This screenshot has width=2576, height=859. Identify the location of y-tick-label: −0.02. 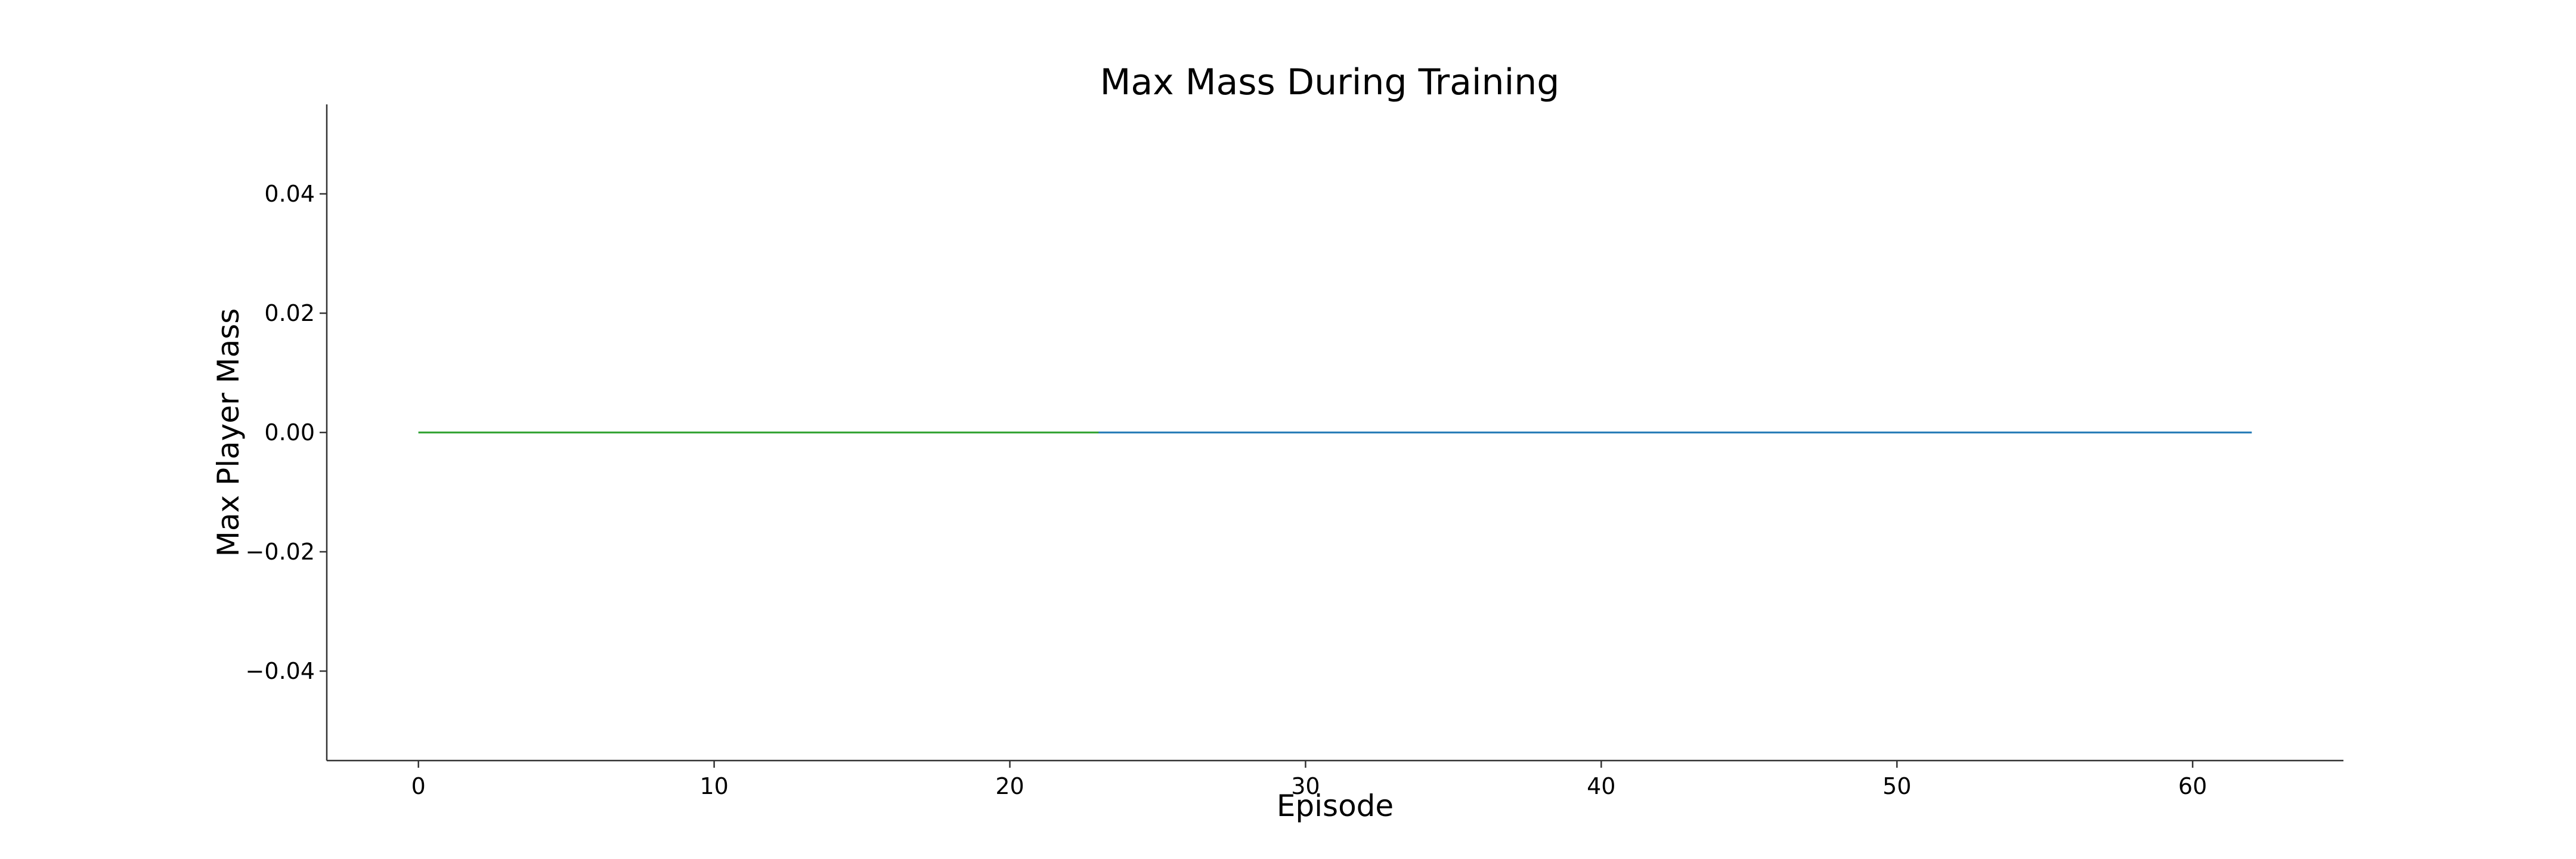
(280, 552).